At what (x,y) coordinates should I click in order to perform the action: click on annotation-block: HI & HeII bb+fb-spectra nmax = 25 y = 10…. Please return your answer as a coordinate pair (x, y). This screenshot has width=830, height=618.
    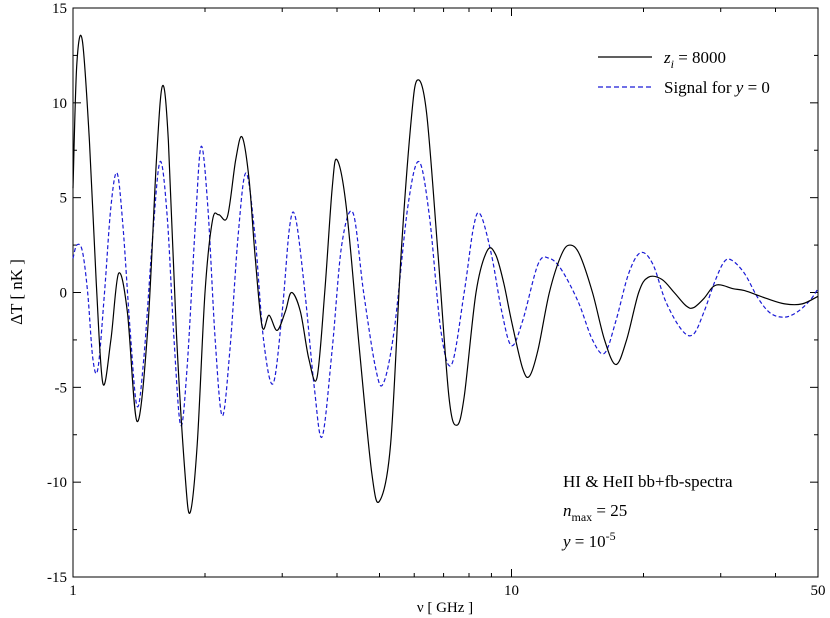
    Looking at the image, I should click on (647, 511).